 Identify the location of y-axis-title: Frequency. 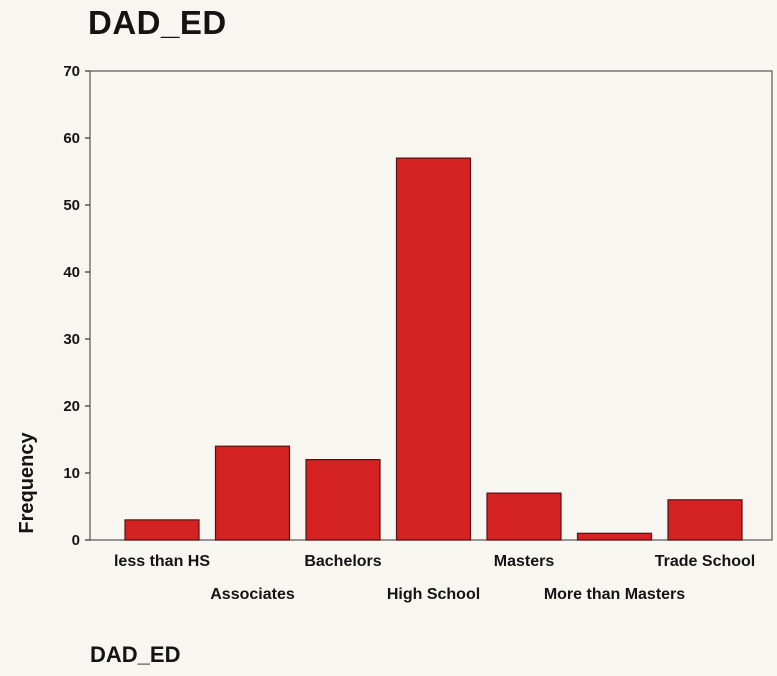
(27, 483).